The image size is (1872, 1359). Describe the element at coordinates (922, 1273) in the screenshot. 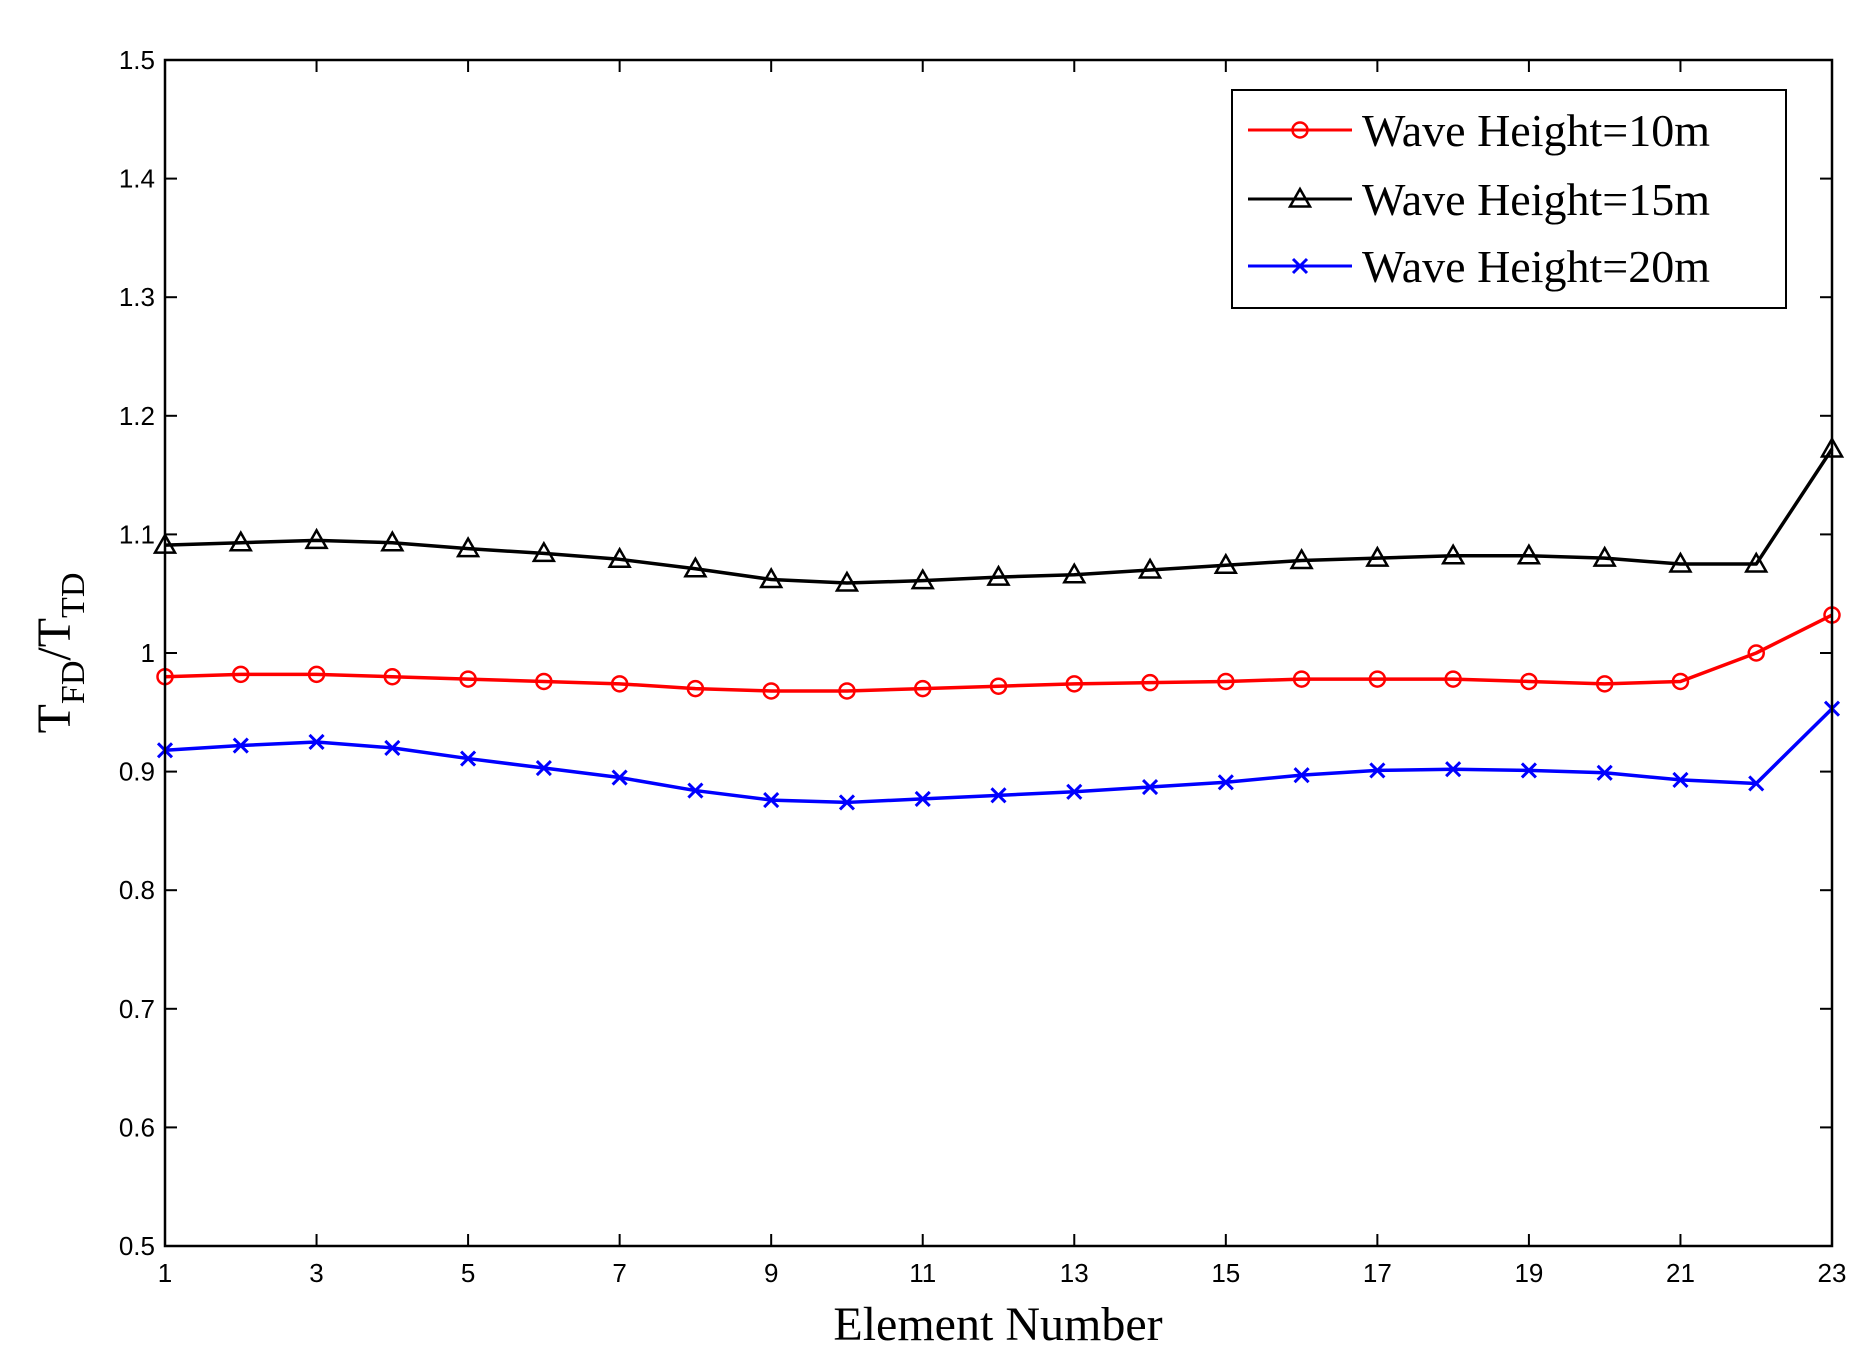

I see `x-tick-label-5: 11` at that location.